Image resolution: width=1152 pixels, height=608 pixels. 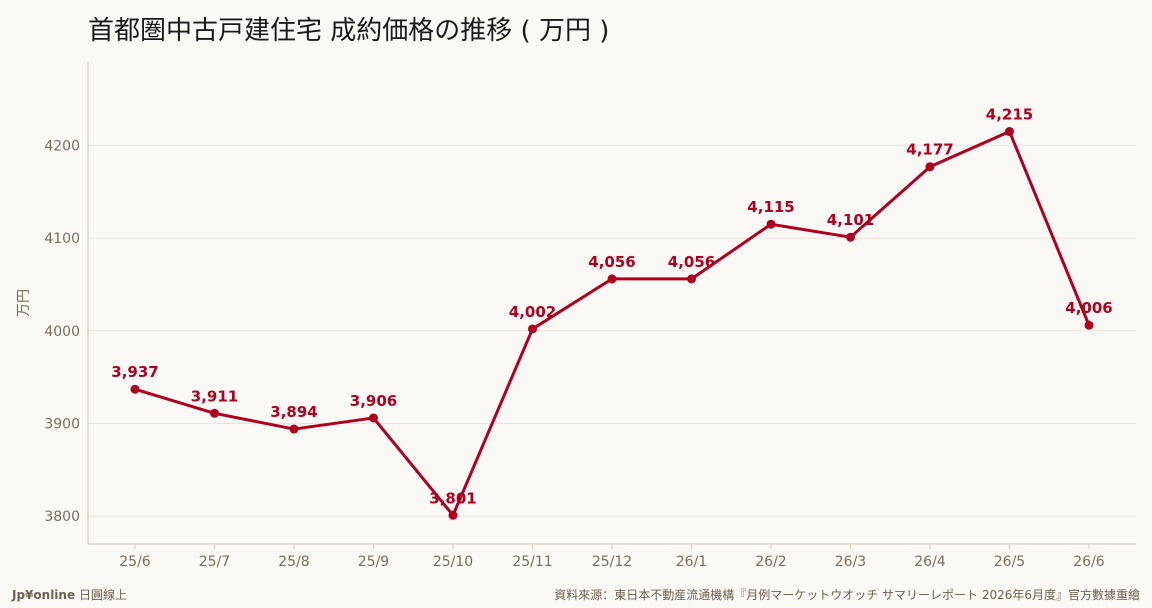 What do you see at coordinates (373, 562) in the screenshot?
I see `x-tick-label: 25/9` at bounding box center [373, 562].